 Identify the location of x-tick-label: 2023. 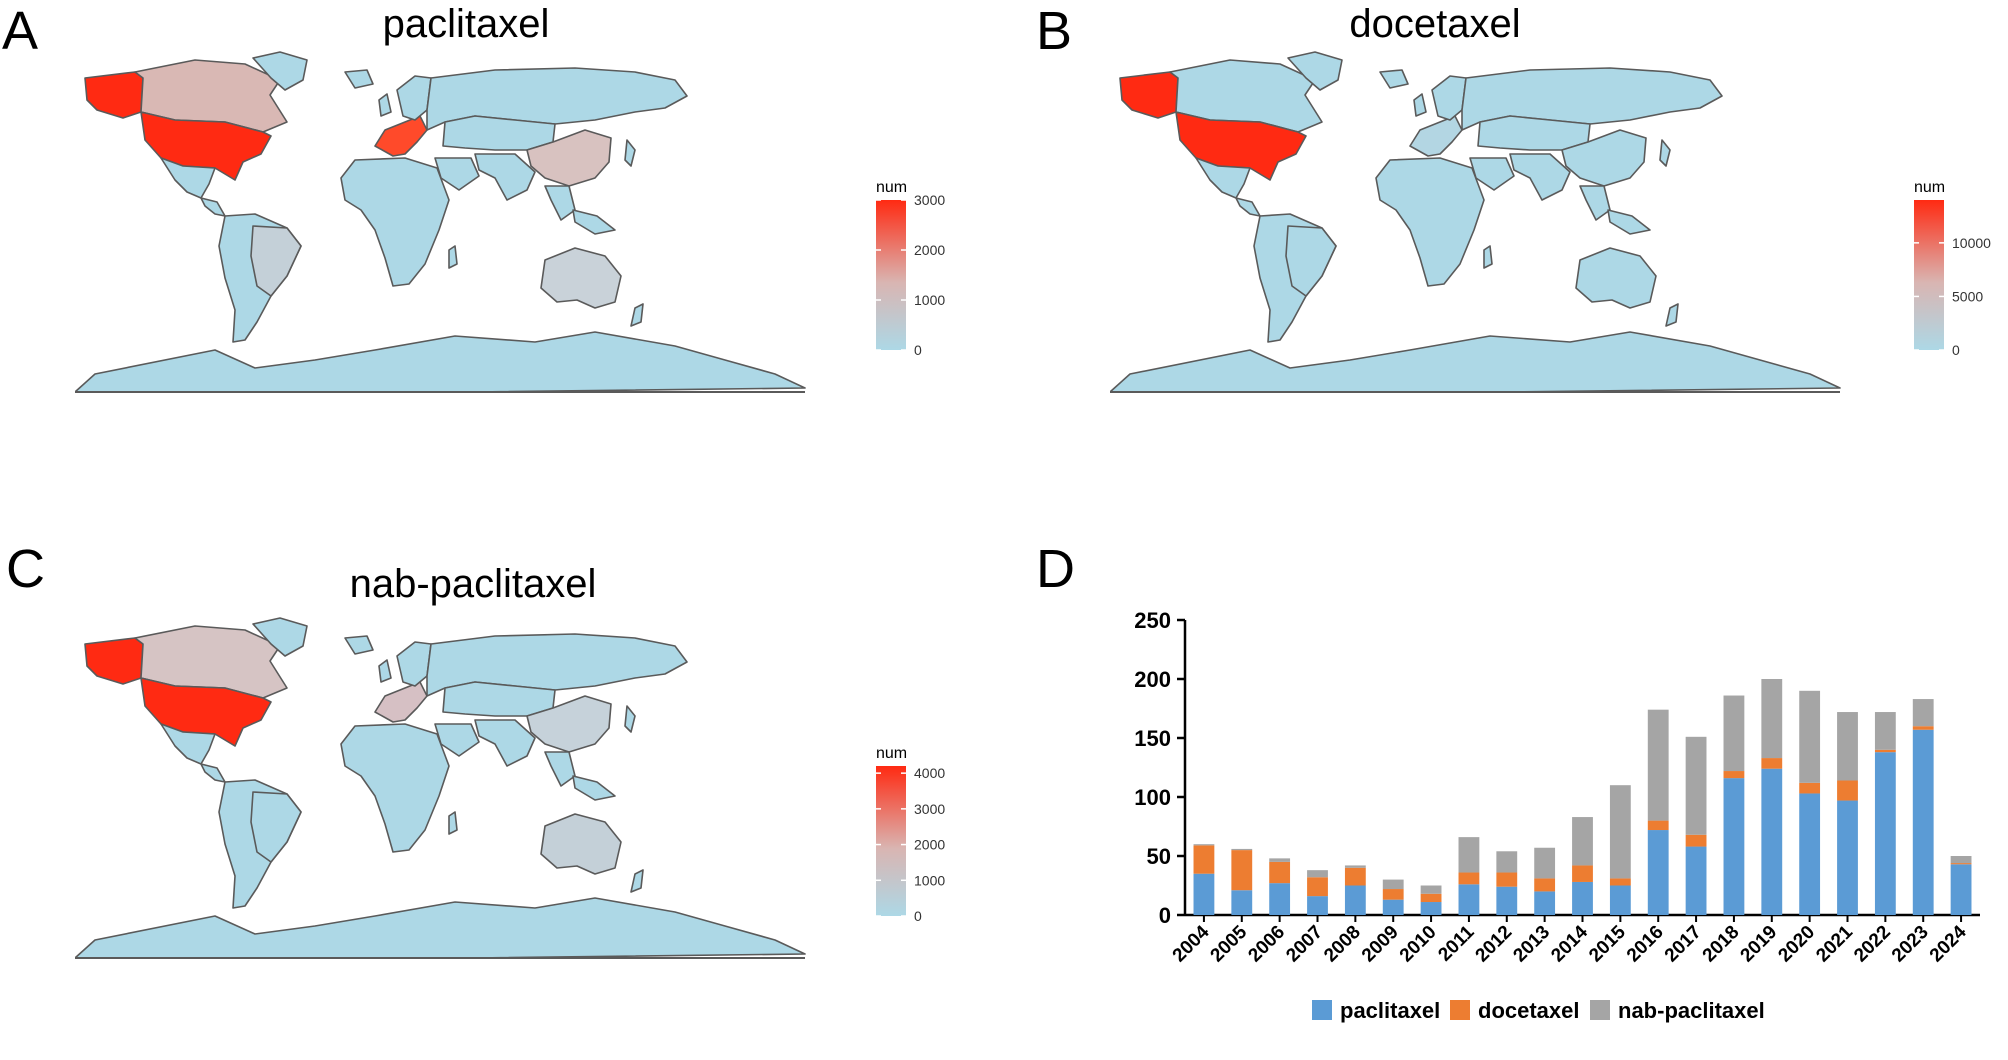
(1910, 944).